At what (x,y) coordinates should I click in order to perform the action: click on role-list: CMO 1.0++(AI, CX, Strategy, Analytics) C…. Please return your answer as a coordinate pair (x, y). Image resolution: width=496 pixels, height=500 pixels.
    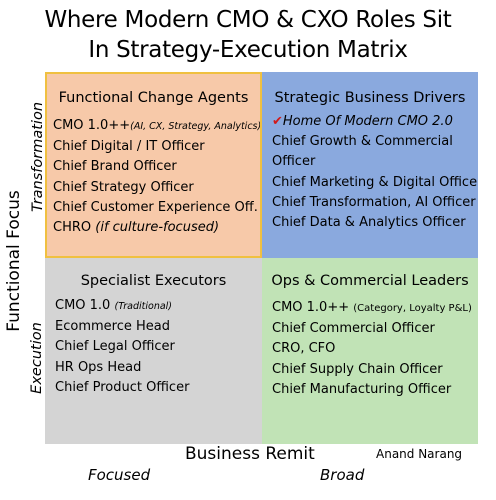
    Looking at the image, I should click on (157, 177).